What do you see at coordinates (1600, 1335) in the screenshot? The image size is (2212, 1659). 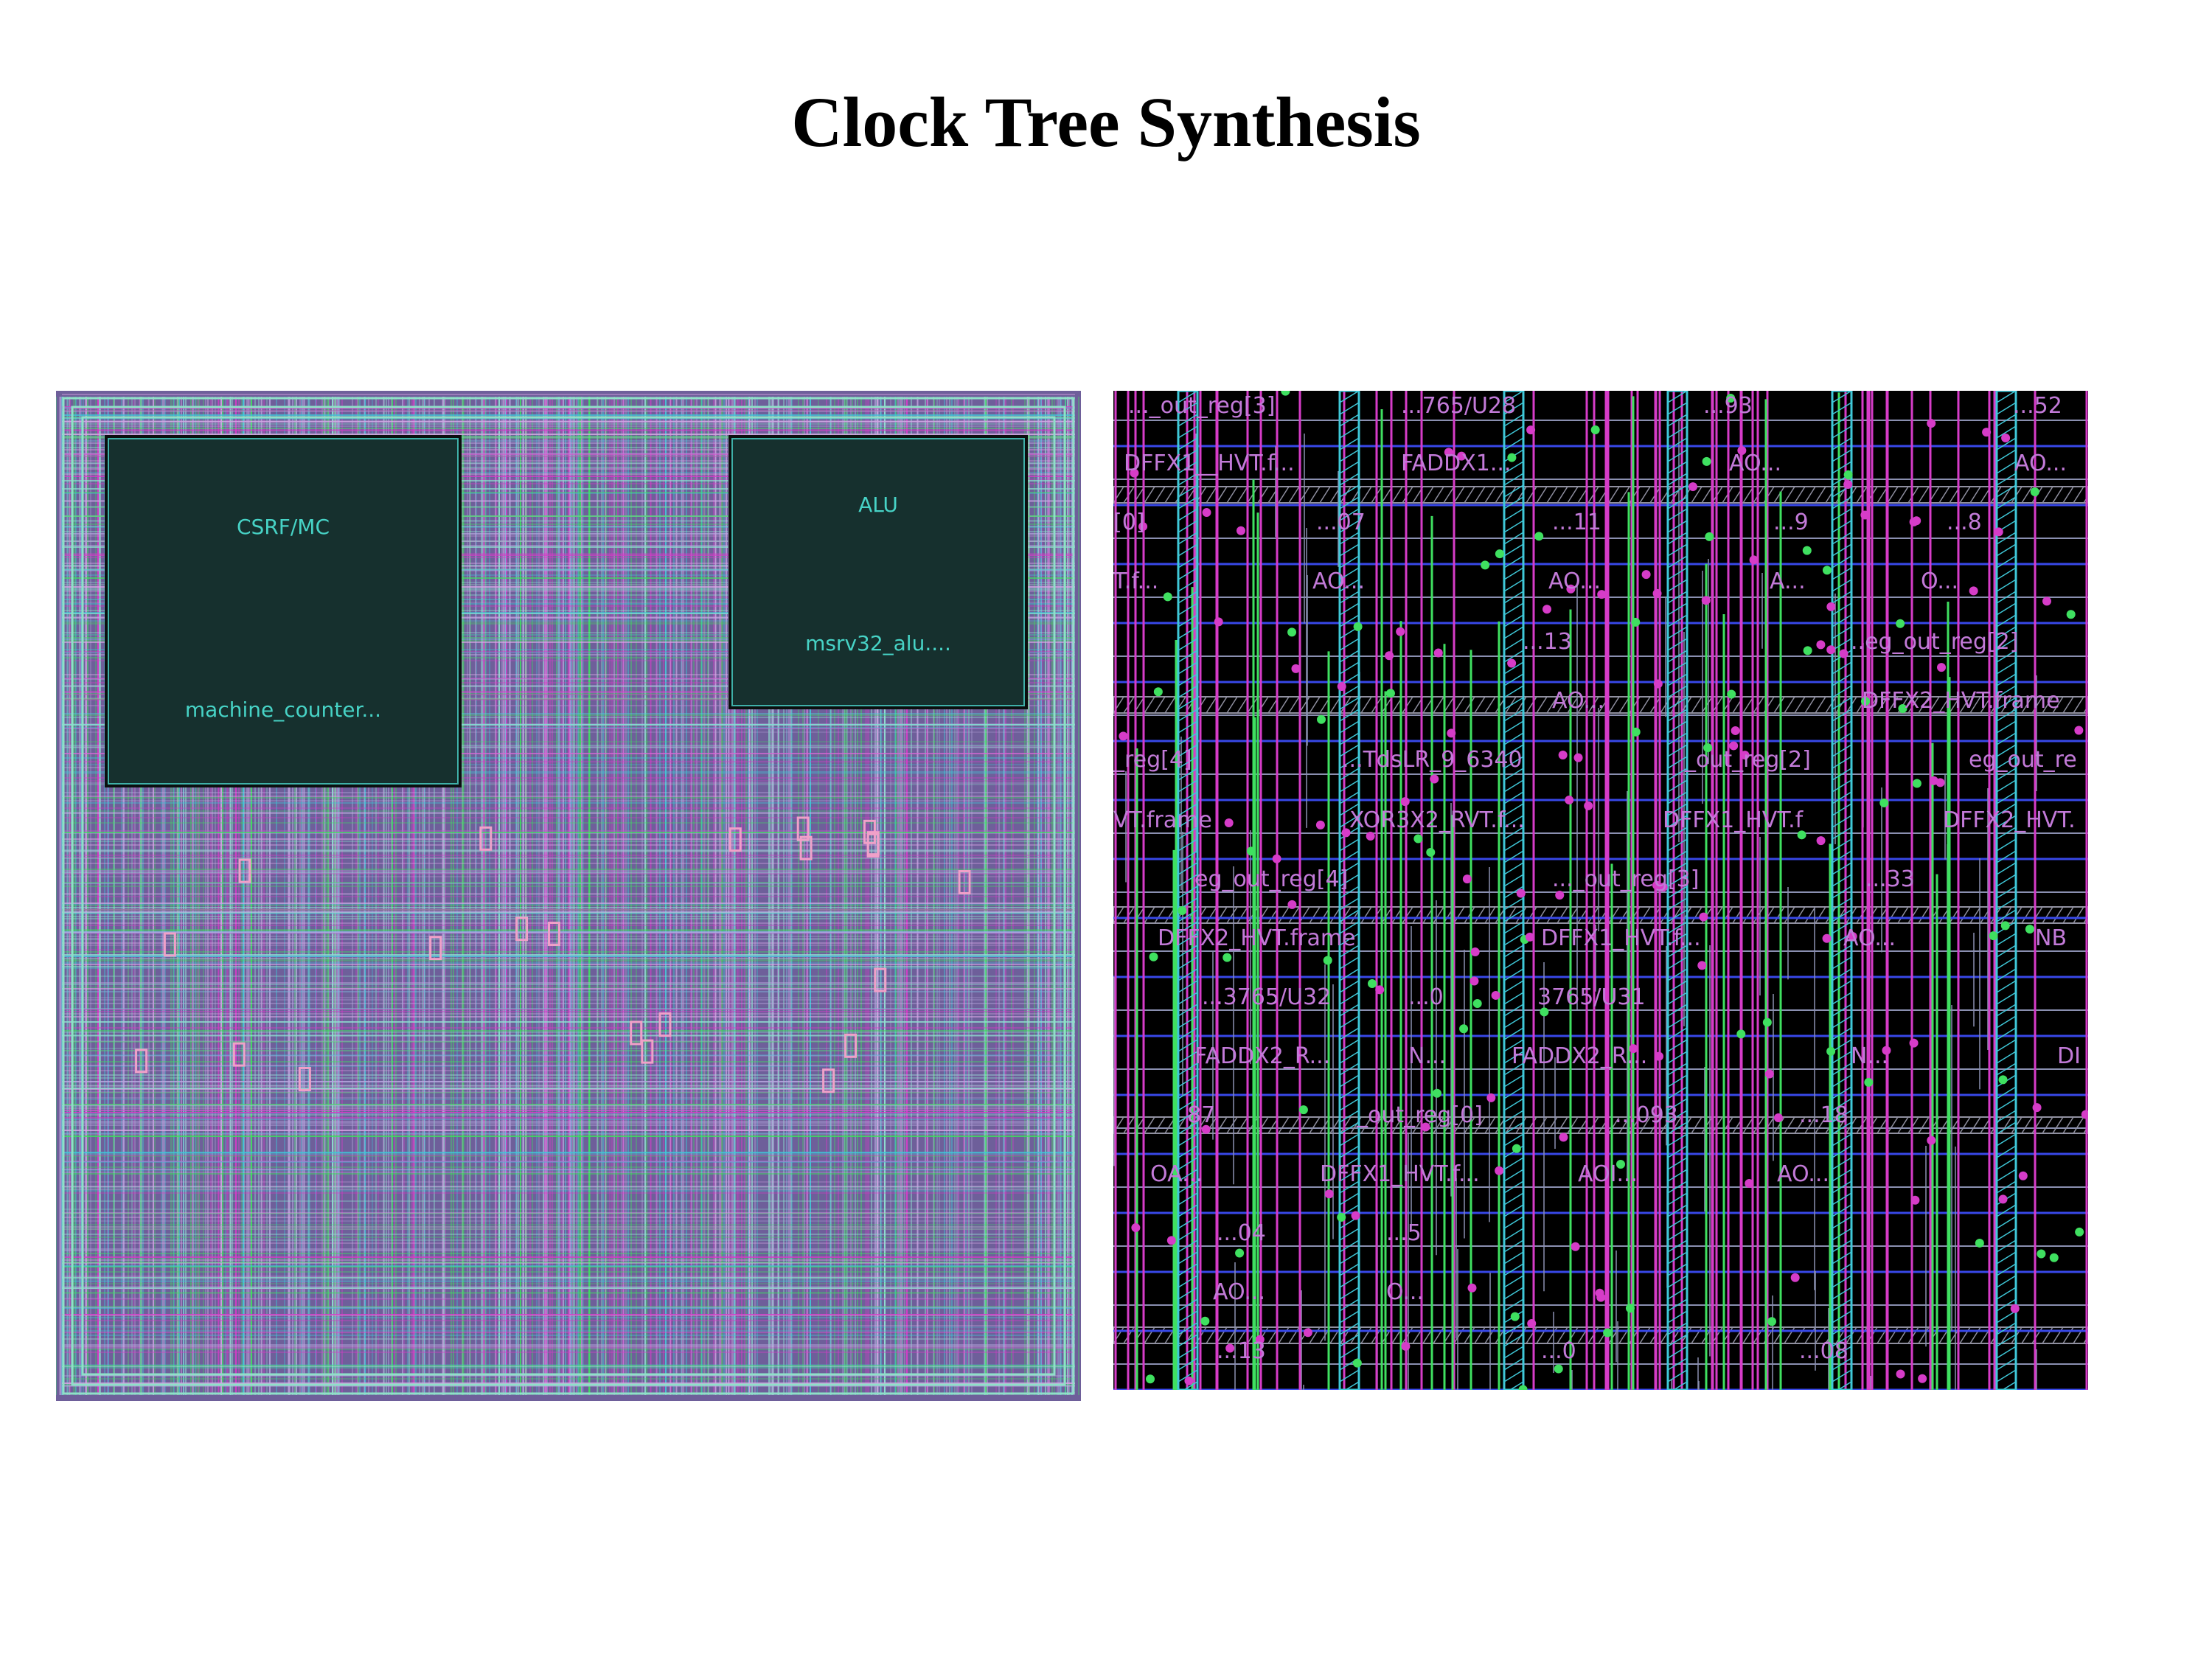 I see `power-rail` at bounding box center [1600, 1335].